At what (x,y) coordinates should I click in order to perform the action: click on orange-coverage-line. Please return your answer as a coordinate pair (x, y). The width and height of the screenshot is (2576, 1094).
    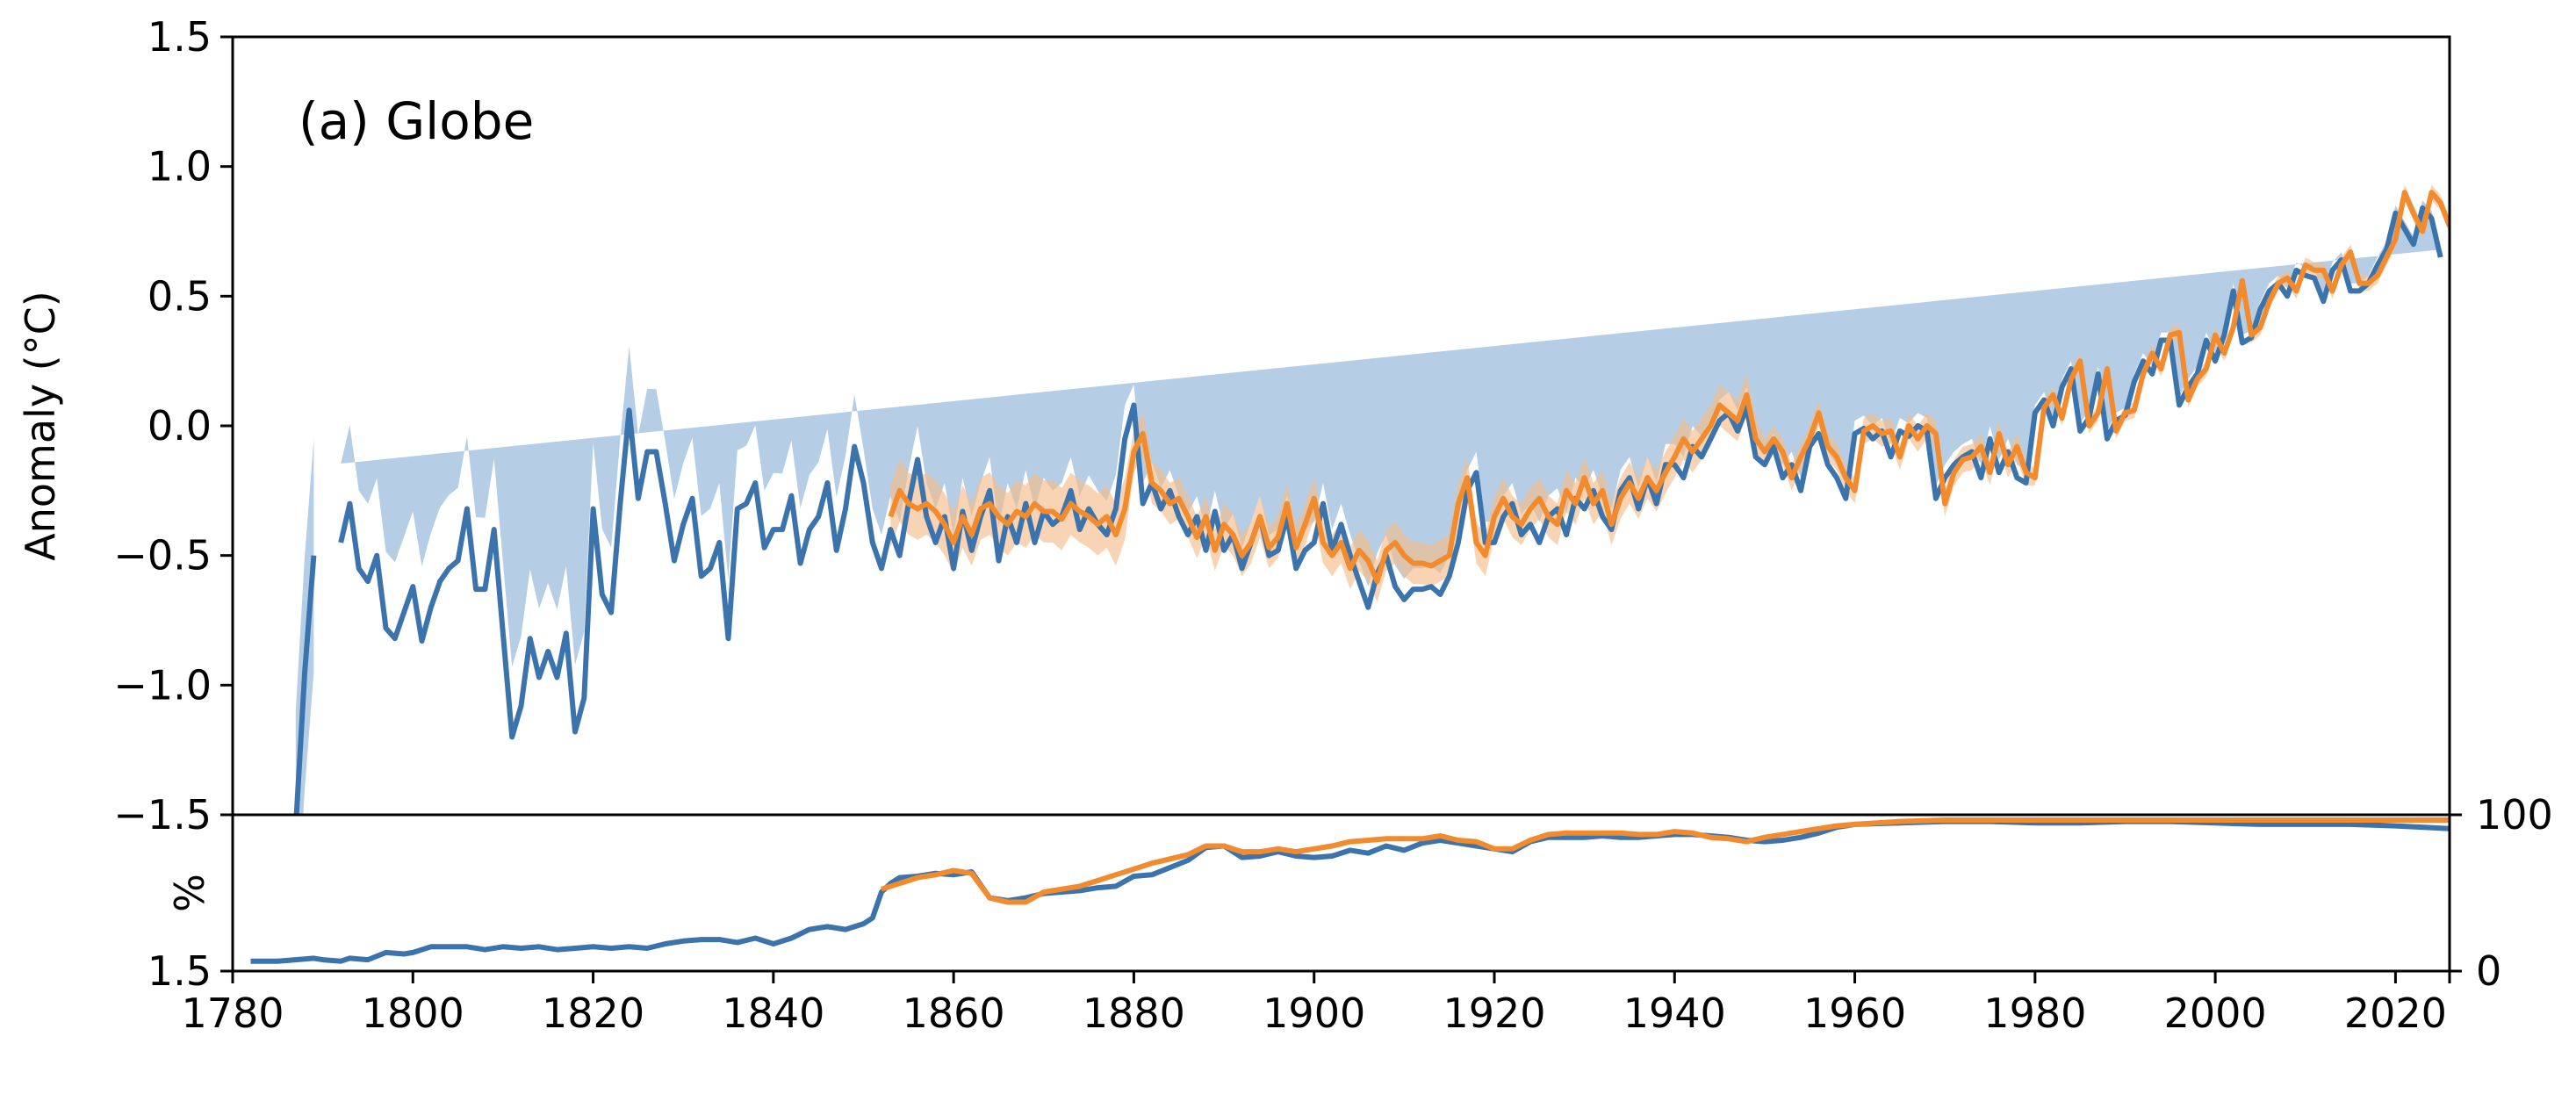
    Looking at the image, I should click on (1665, 861).